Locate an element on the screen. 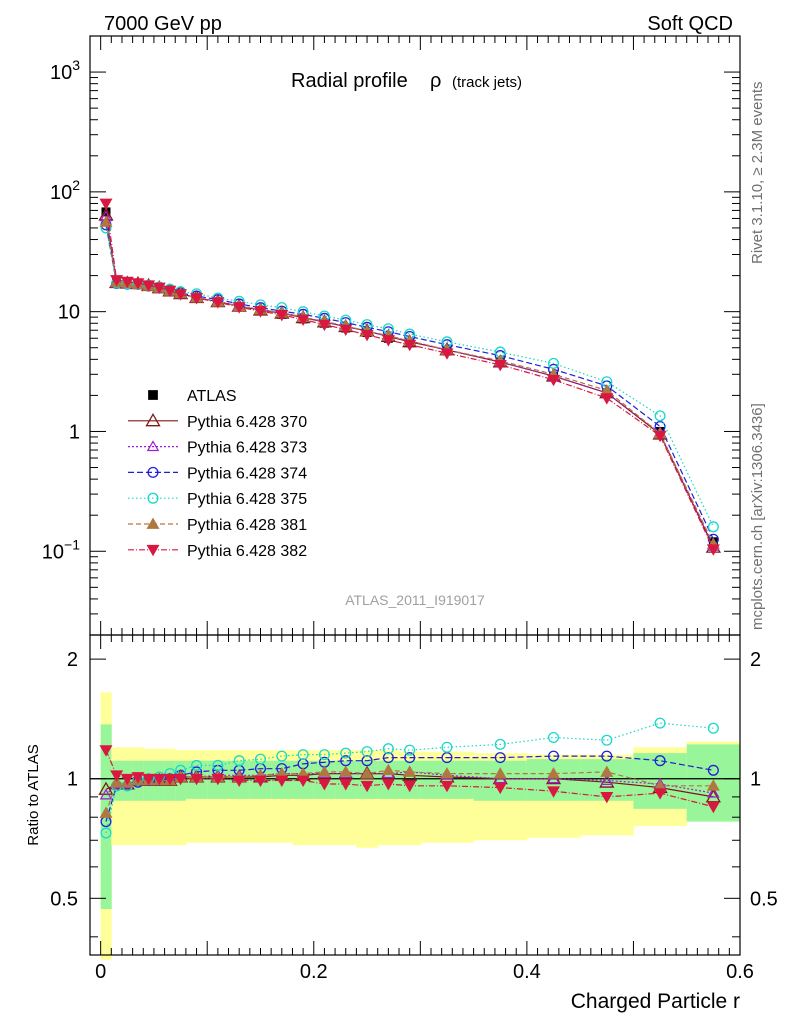  y-tick-label: 10² is located at coordinates (65, 190).